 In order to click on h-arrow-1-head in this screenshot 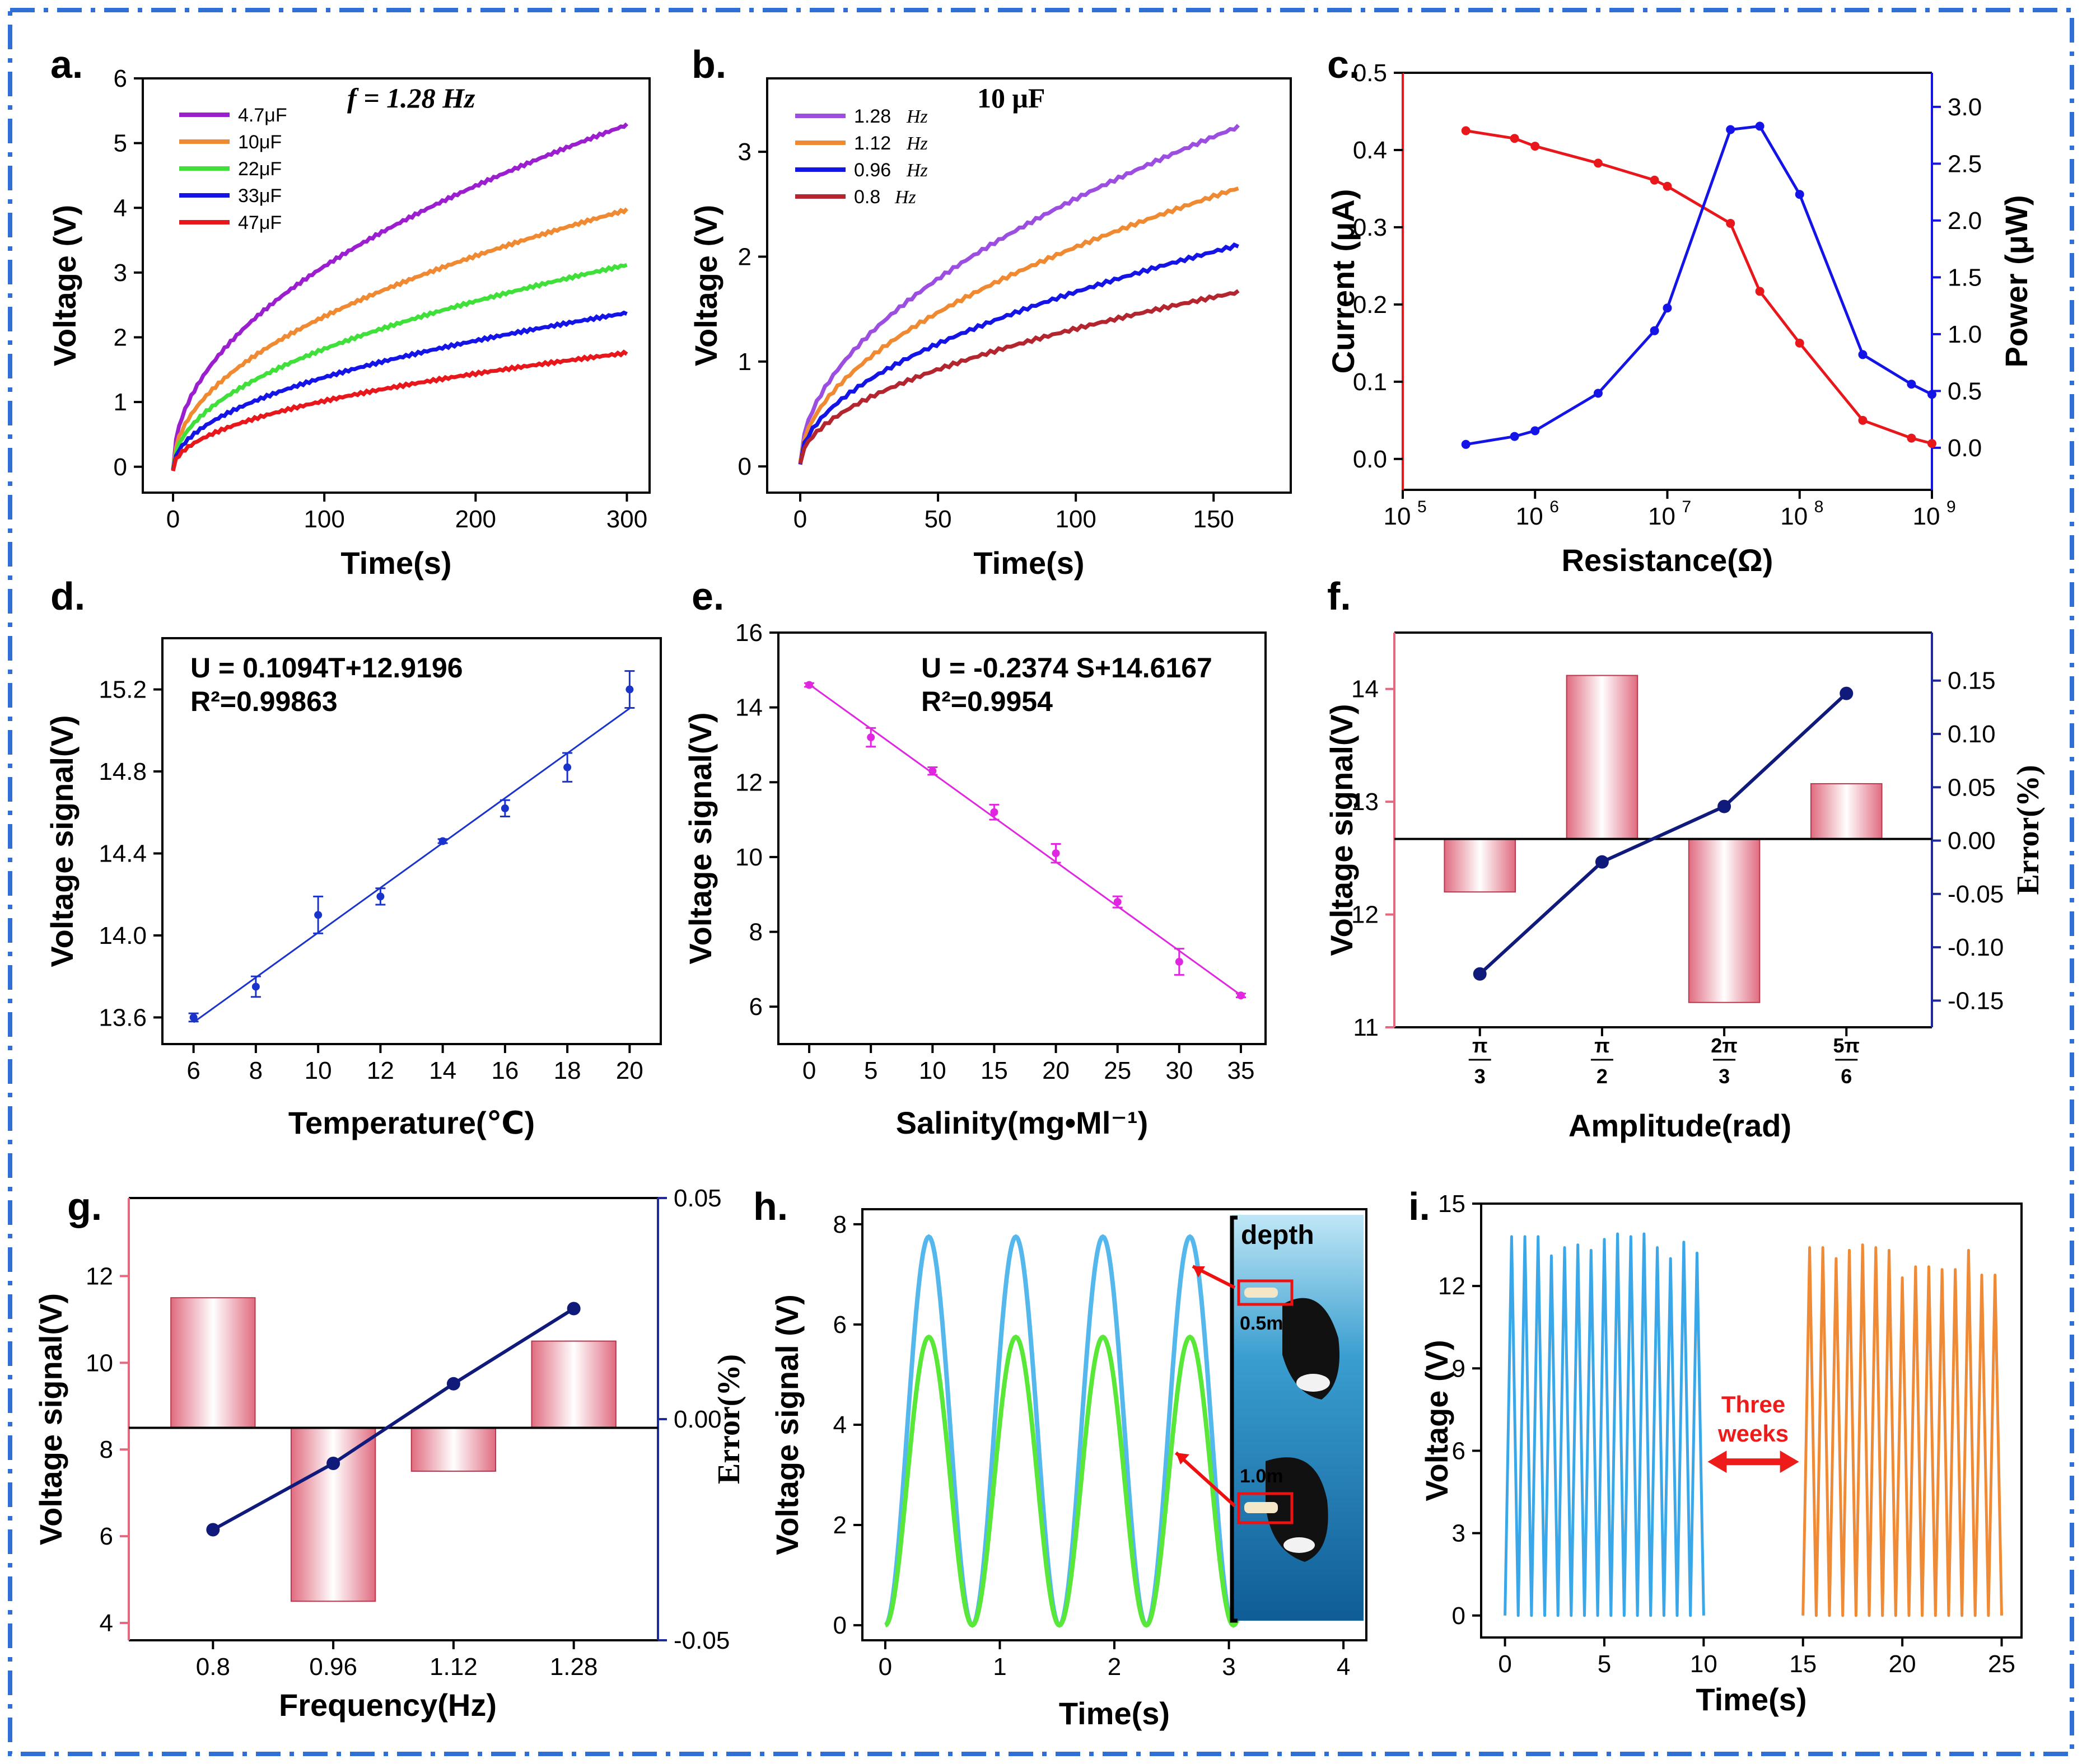, I will do `click(1199, 1272)`.